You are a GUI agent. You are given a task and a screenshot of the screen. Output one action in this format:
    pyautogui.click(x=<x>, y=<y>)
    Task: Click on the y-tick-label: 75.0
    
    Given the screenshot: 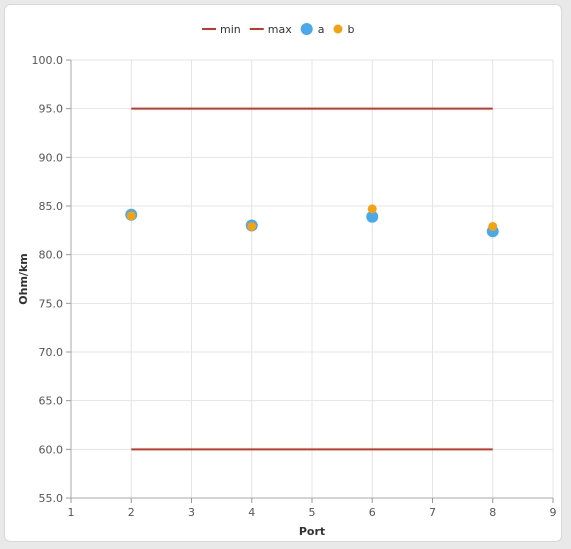 What is the action you would take?
    pyautogui.click(x=51, y=303)
    